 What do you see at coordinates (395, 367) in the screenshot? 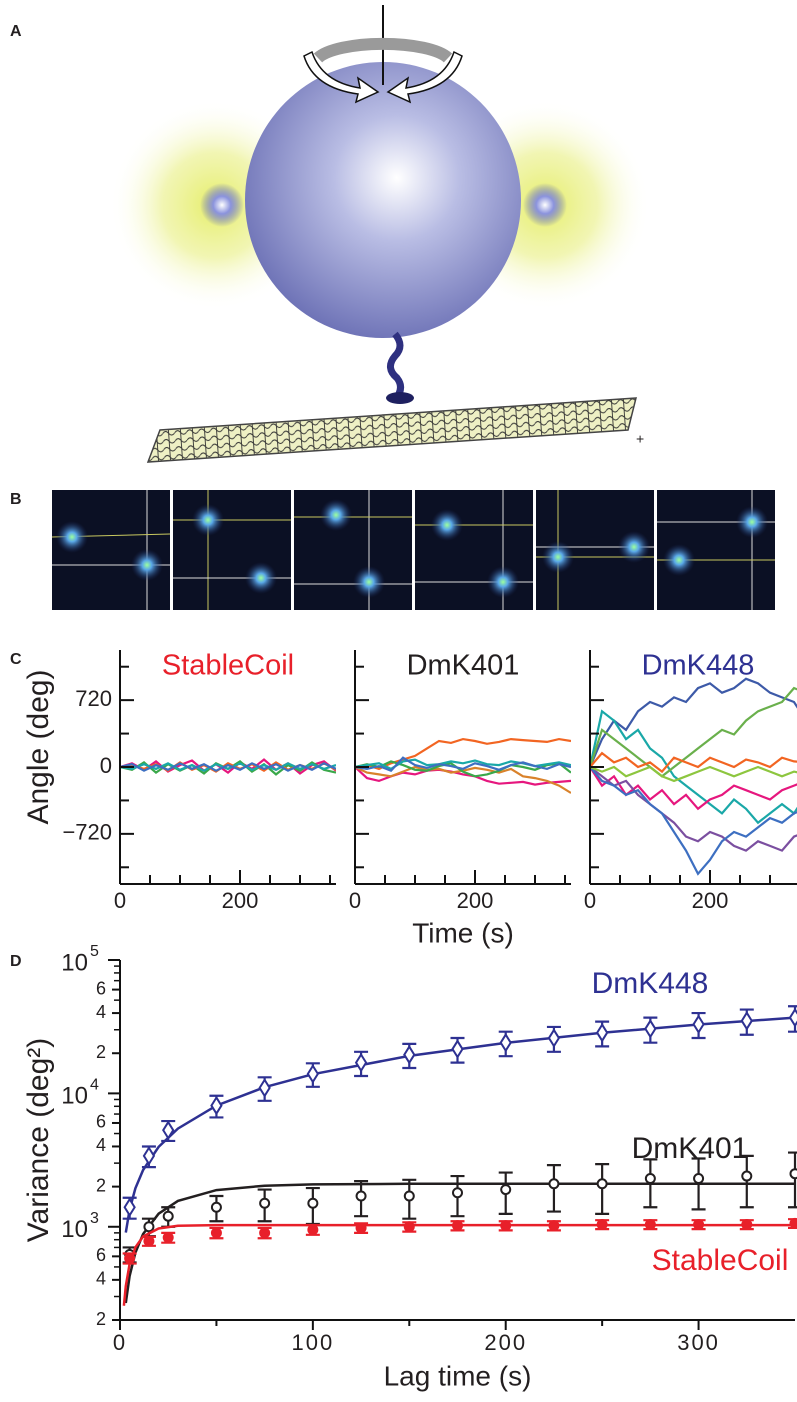
I see `stalk` at bounding box center [395, 367].